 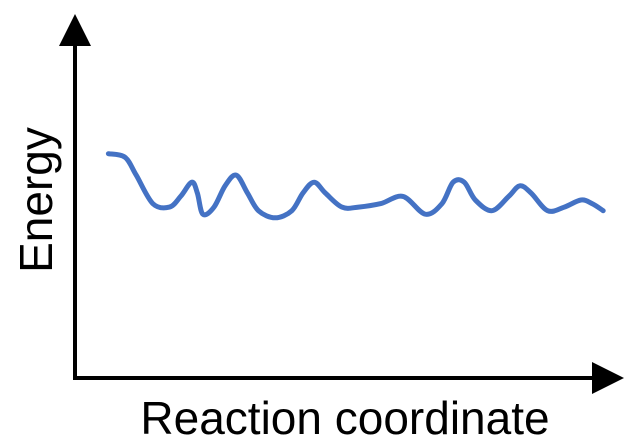 What do you see at coordinates (36, 200) in the screenshot?
I see `y-axis-label: Energy` at bounding box center [36, 200].